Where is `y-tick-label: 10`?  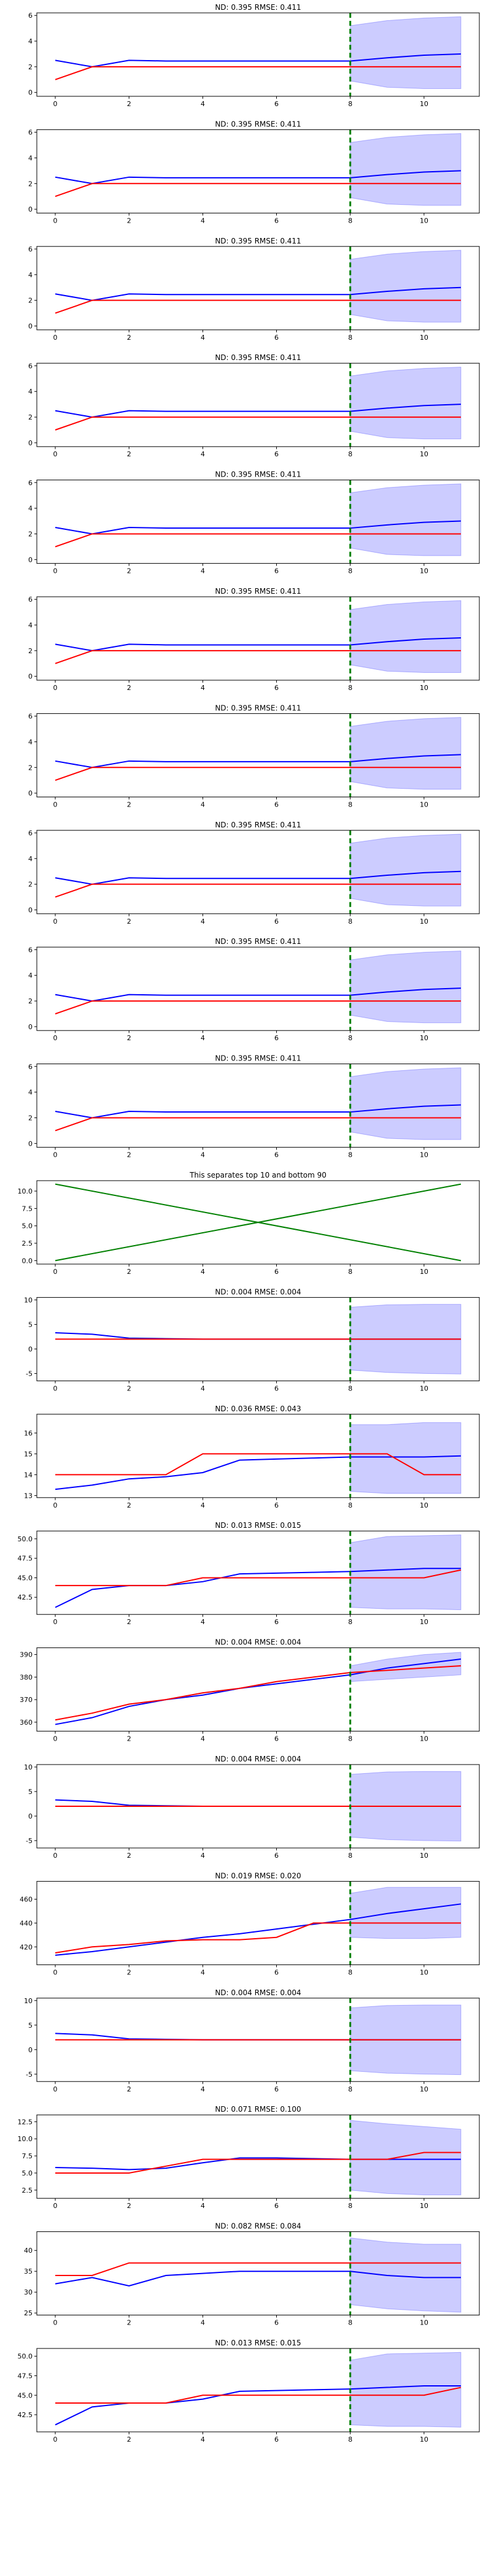 y-tick-label: 10 is located at coordinates (29, 2001).